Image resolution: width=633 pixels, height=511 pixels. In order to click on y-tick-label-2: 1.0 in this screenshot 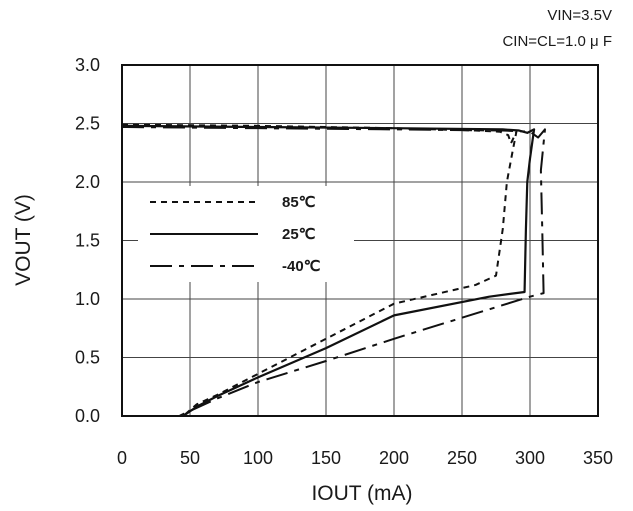, I will do `click(87, 299)`.